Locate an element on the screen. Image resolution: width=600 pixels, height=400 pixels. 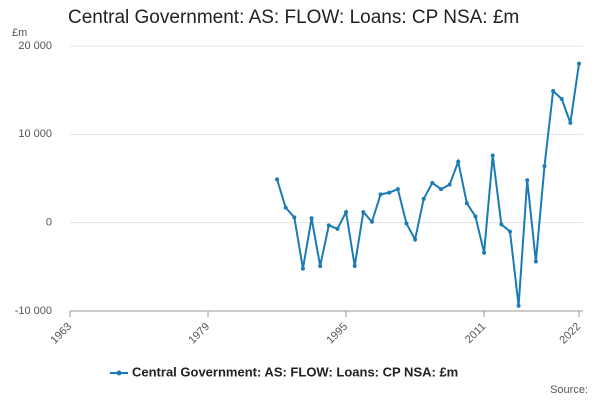
x-tick-label: 1995 is located at coordinates (337, 334).